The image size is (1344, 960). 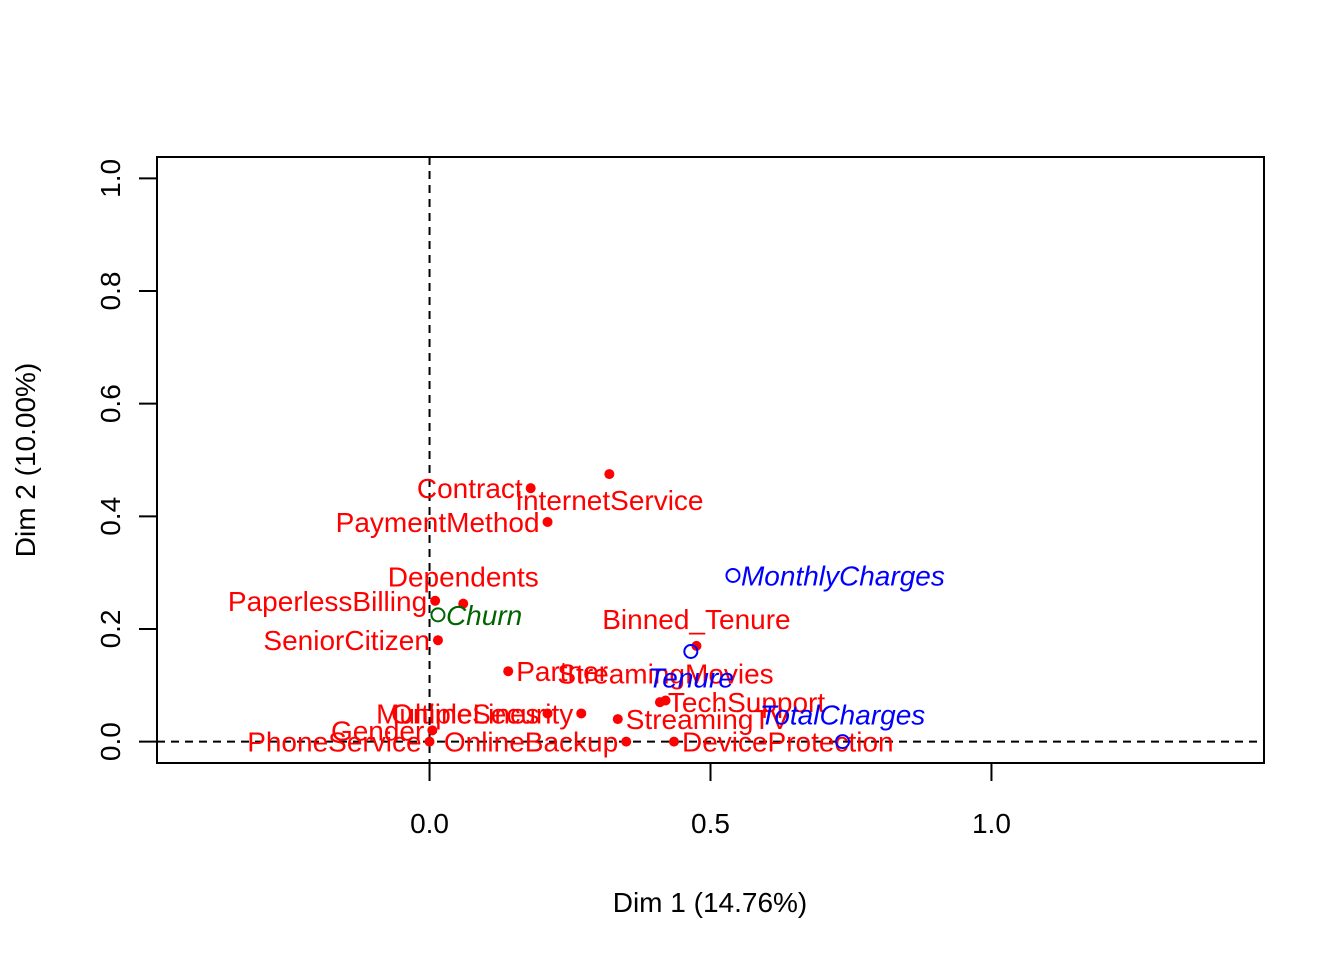 I want to click on point-label: Gender, so click(x=377, y=730).